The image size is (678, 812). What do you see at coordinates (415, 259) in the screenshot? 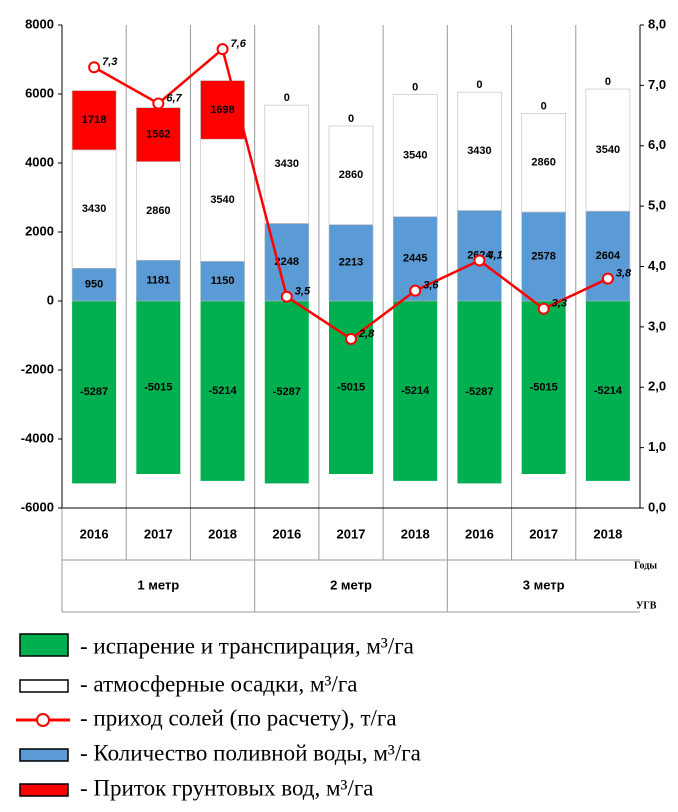
I see `bar-label: 2445` at bounding box center [415, 259].